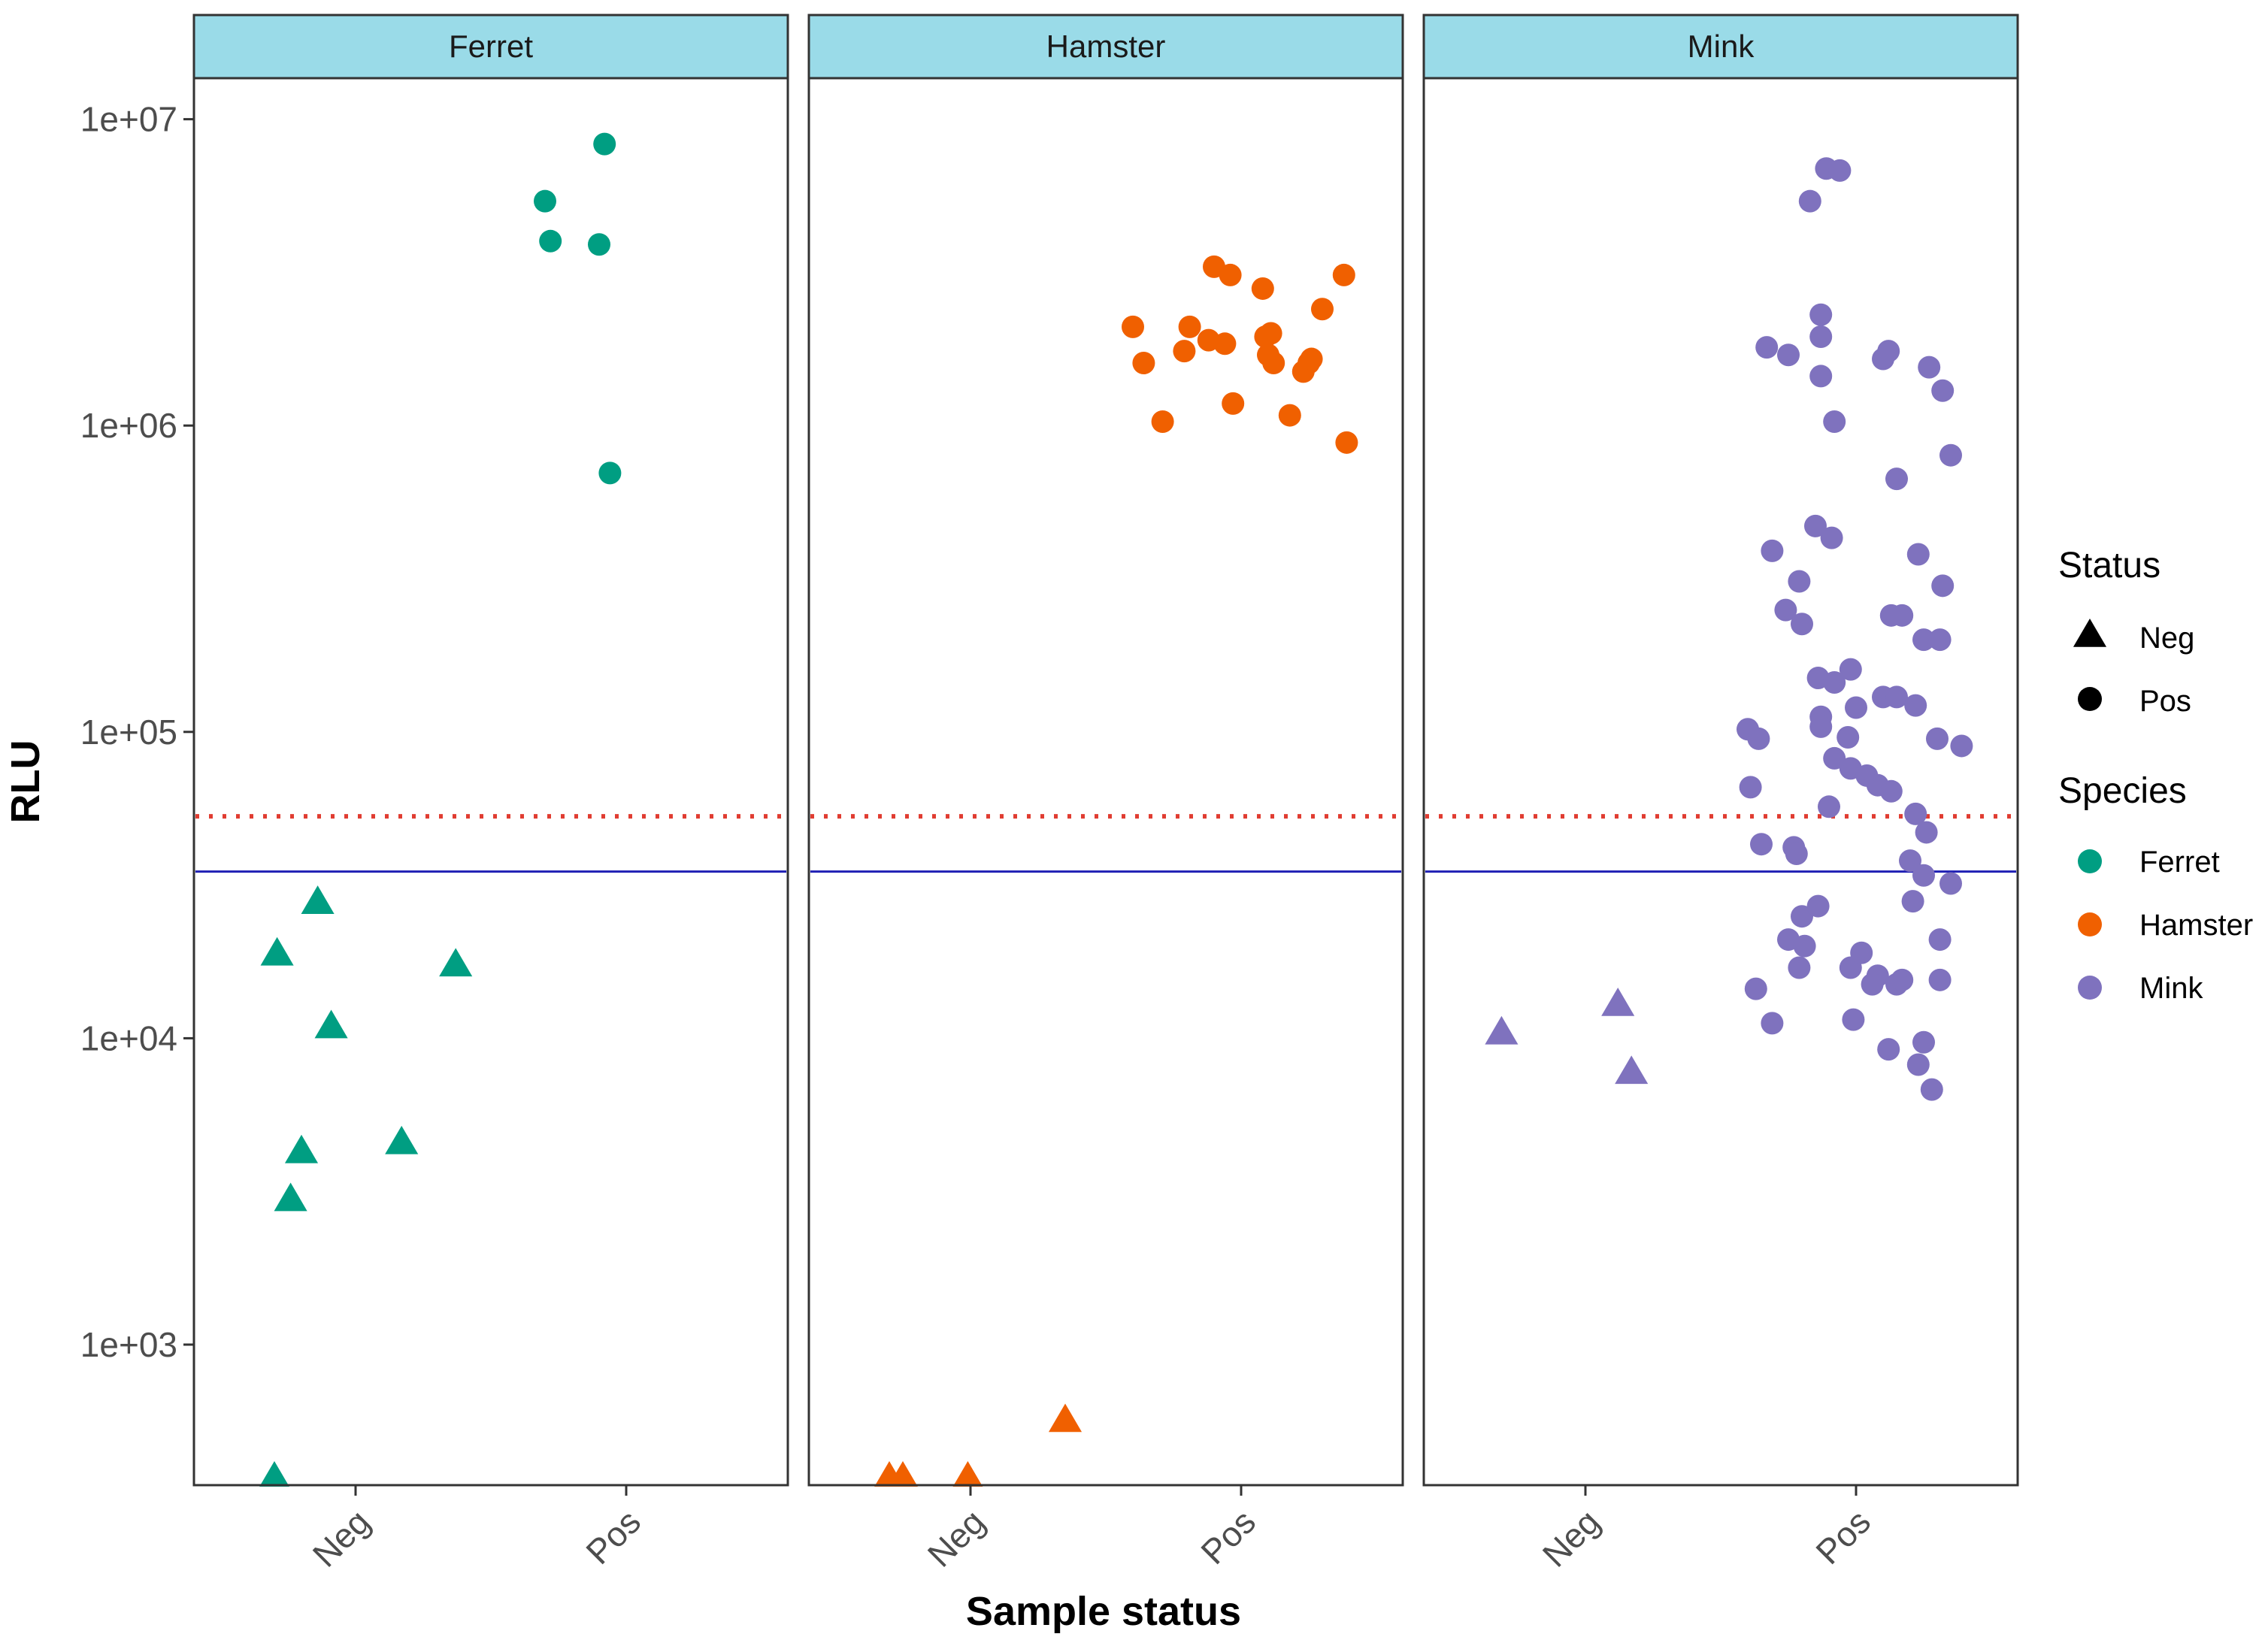 The image size is (2268, 1649). I want to click on y-tick-label: 1e+06, so click(128, 425).